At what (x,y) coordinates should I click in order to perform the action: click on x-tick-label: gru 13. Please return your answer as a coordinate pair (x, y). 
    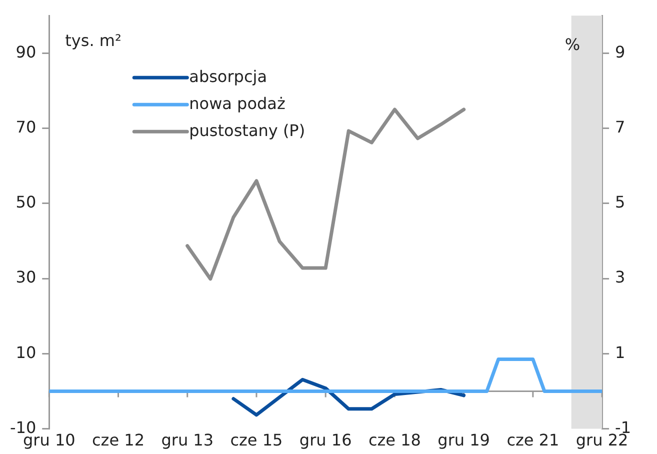
    Looking at the image, I should click on (187, 440).